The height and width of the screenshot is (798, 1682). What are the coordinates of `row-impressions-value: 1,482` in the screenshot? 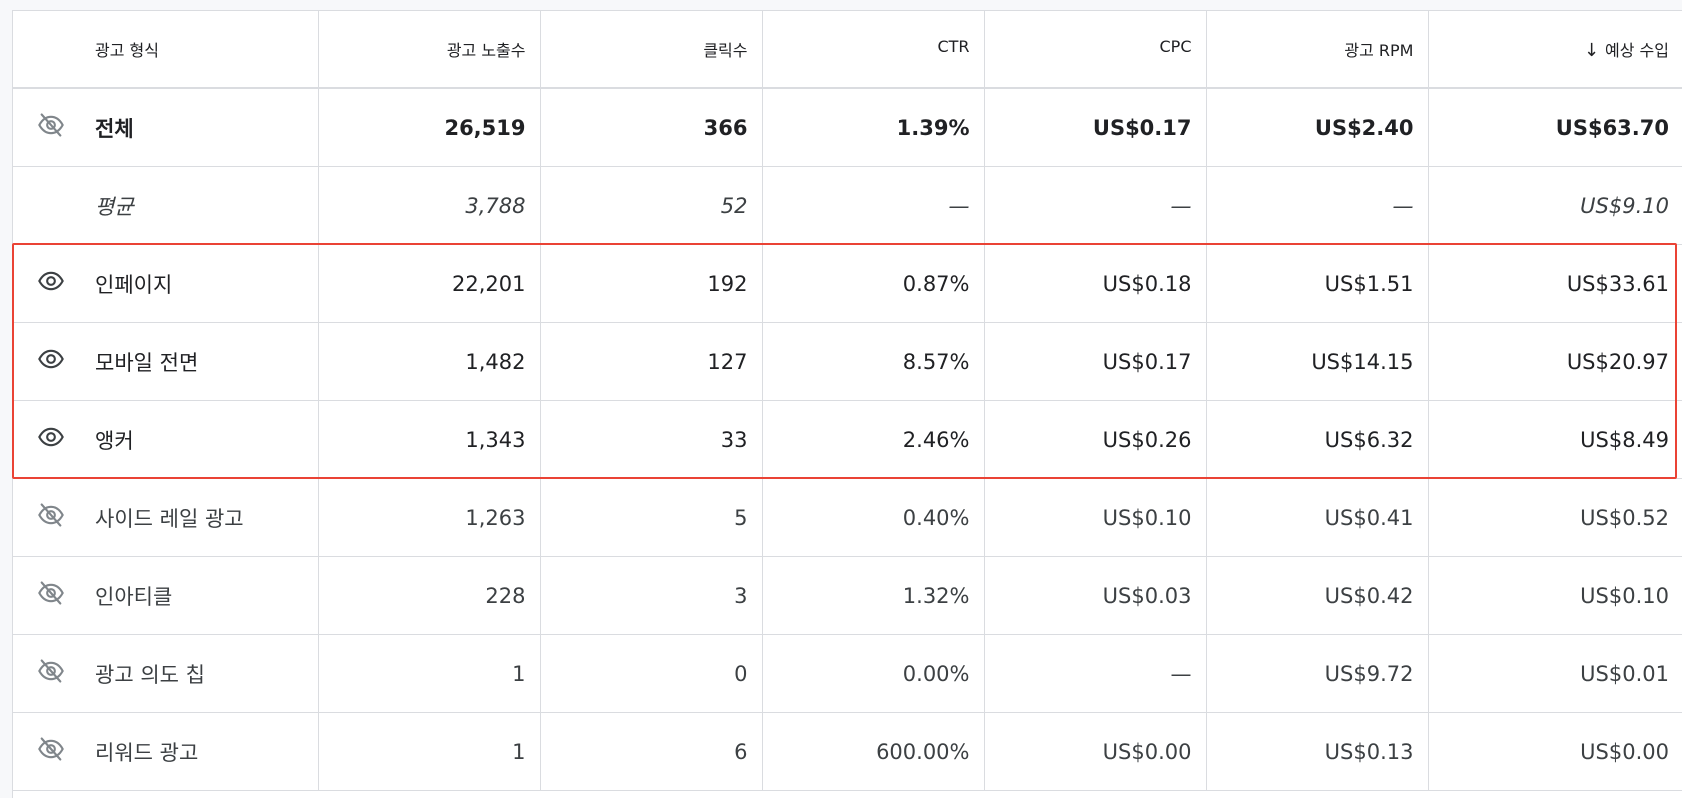 It's located at (428, 361).